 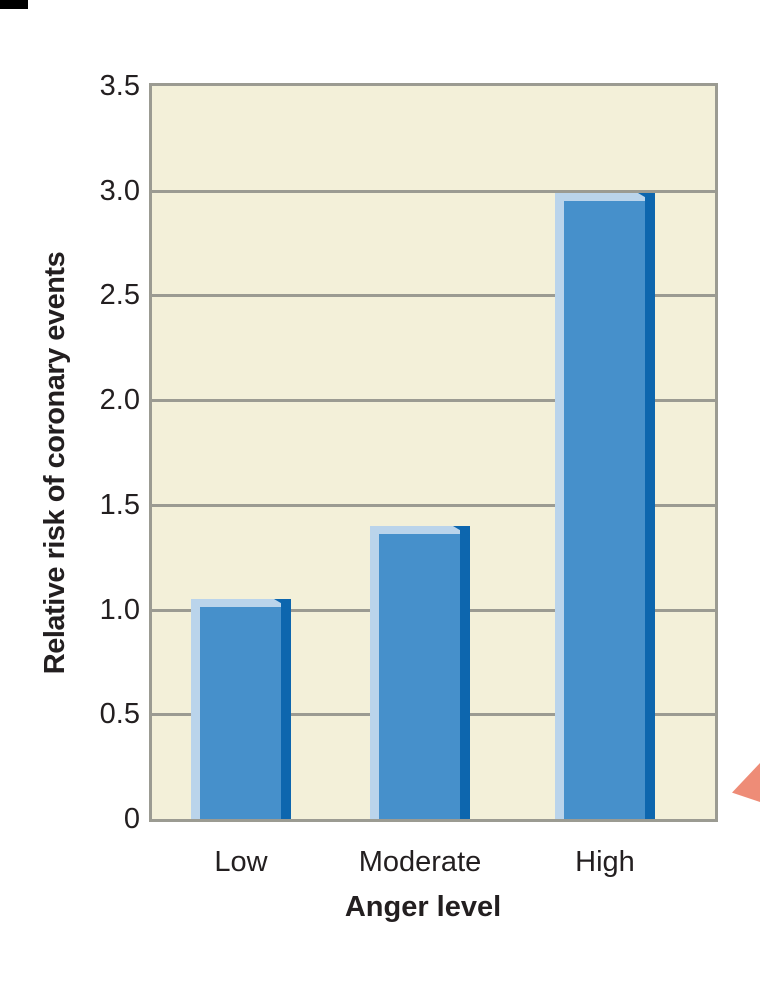 What do you see at coordinates (241, 862) in the screenshot?
I see `x-category-label: Low` at bounding box center [241, 862].